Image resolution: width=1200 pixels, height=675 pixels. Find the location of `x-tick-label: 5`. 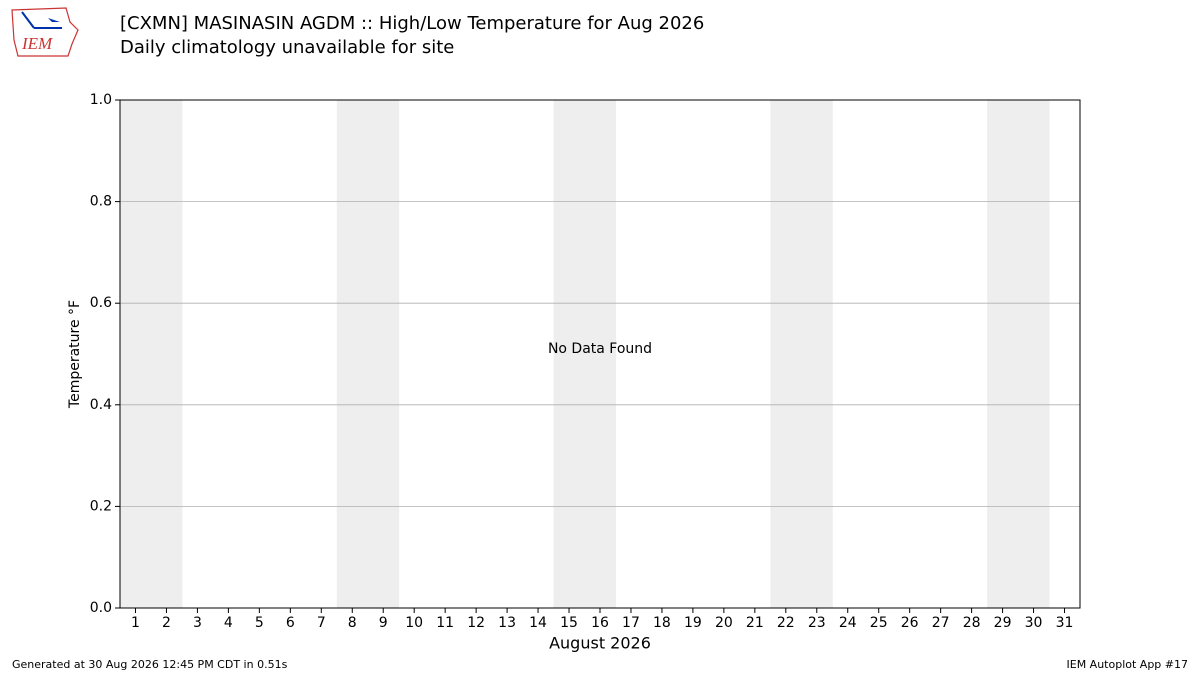

x-tick-label: 5 is located at coordinates (259, 623).